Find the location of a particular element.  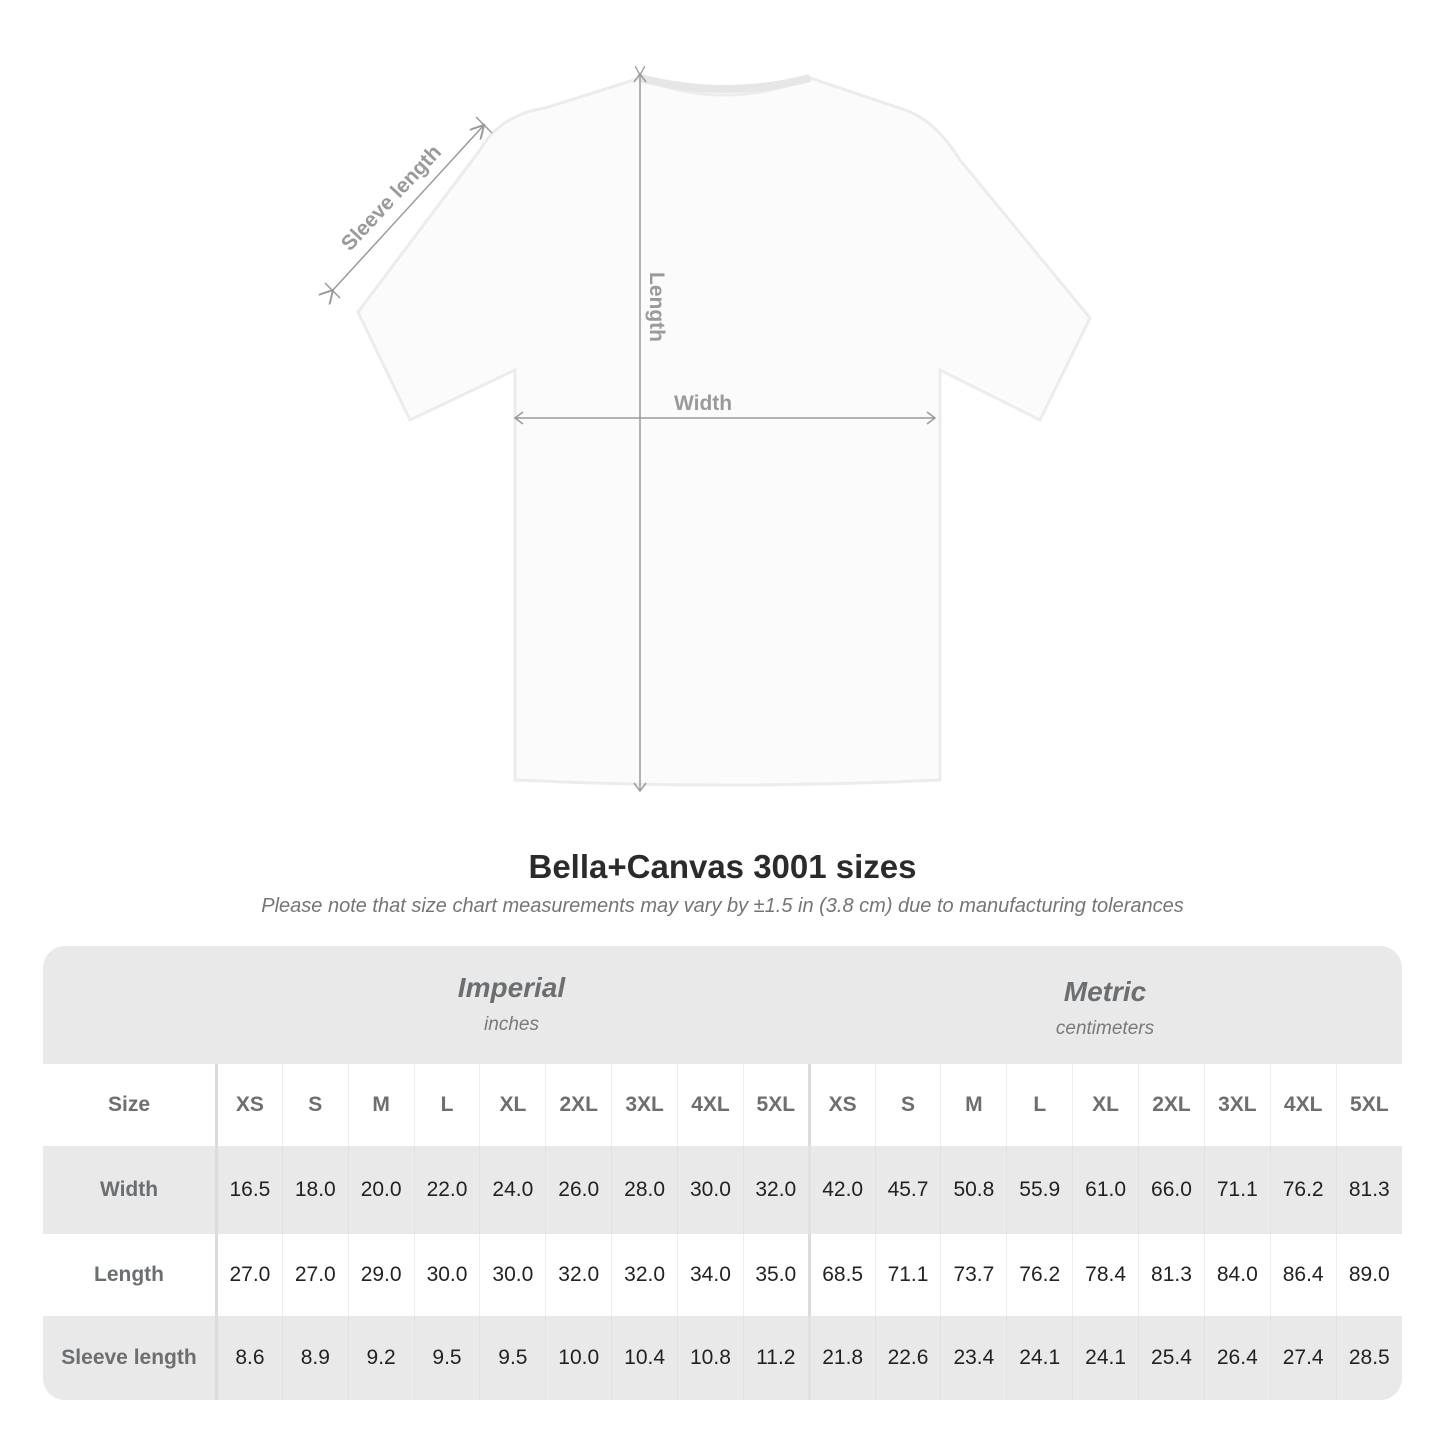

metric-header: Metric centimeters is located at coordinates (1105, 1020).